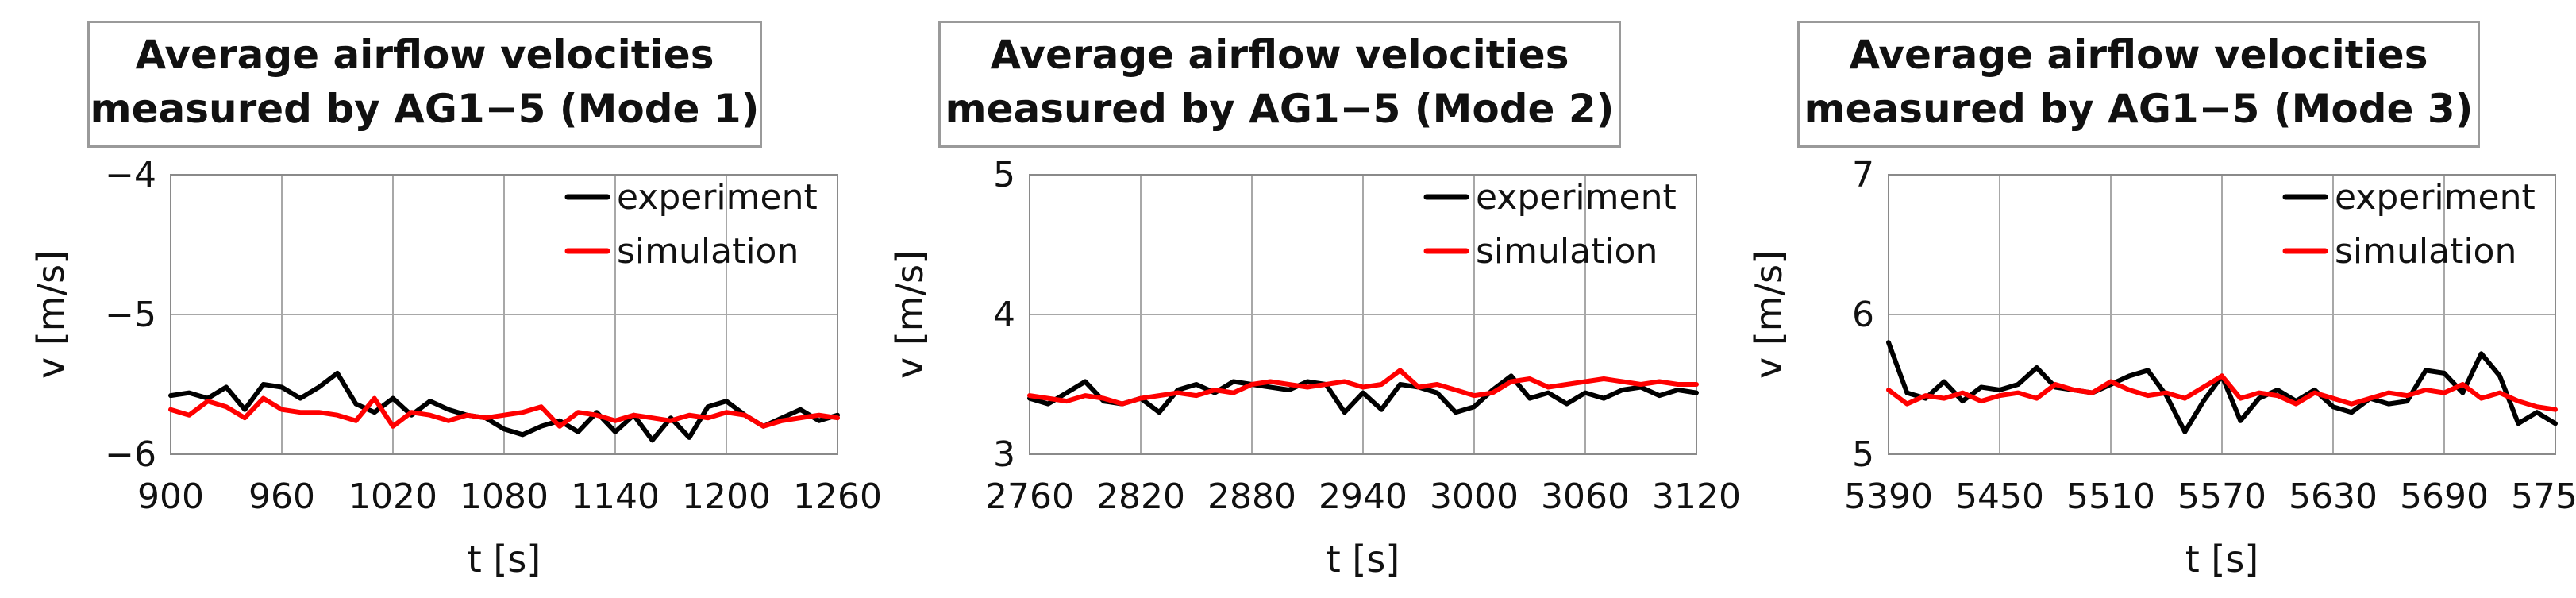 This screenshot has height=598, width=2576. I want to click on y-tick-label: 6, so click(1863, 315).